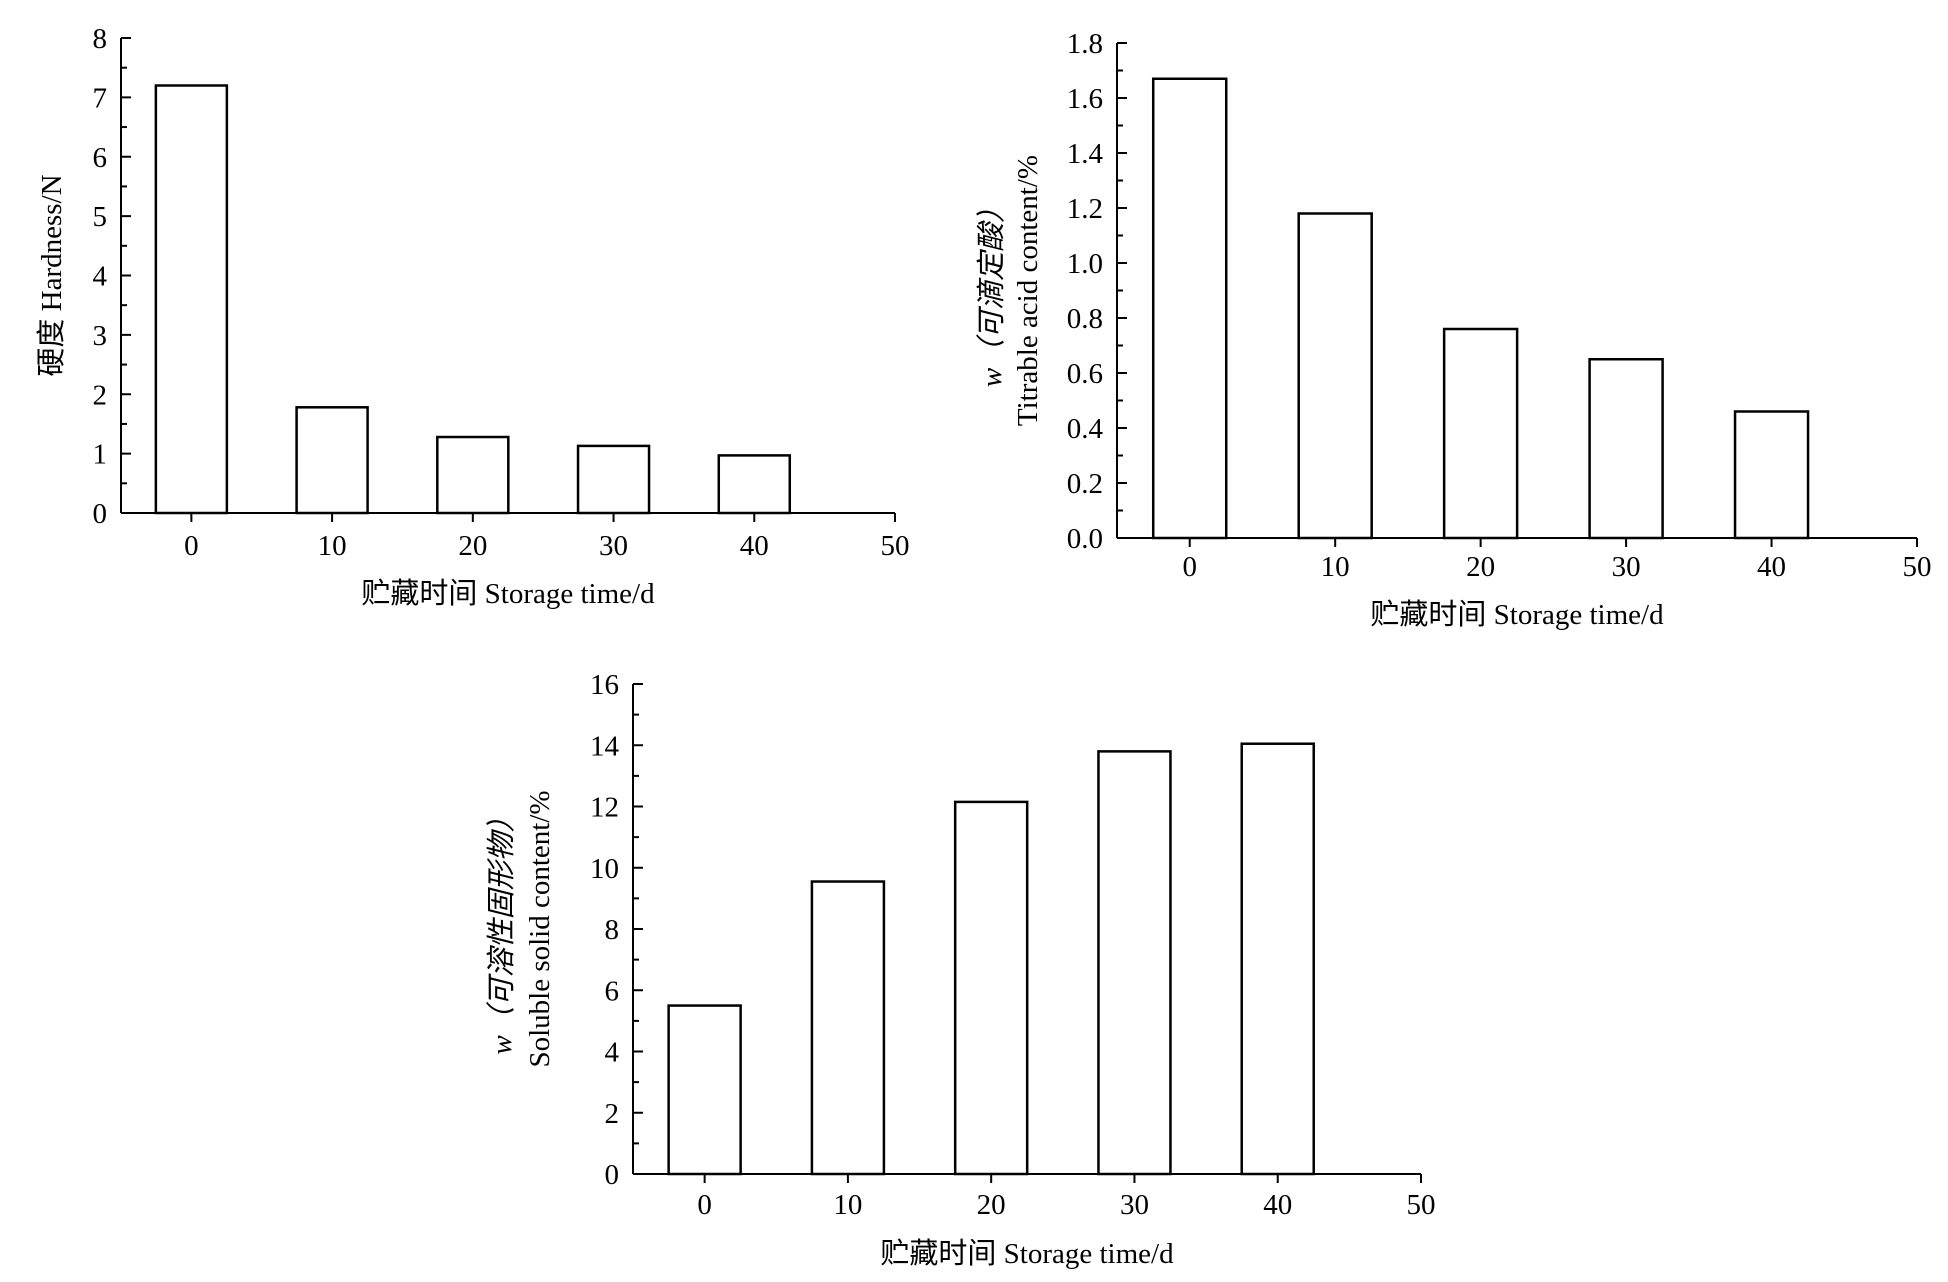 The width and height of the screenshot is (1948, 1282). What do you see at coordinates (1085, 484) in the screenshot?
I see `y-tick-label: 0.2` at bounding box center [1085, 484].